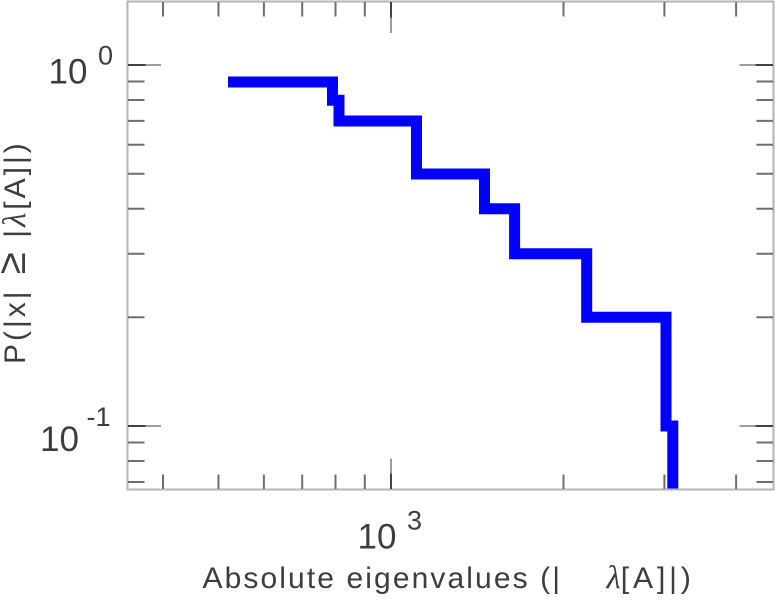  Describe the element at coordinates (105, 55) in the screenshot. I see `svg-text: 0` at that location.